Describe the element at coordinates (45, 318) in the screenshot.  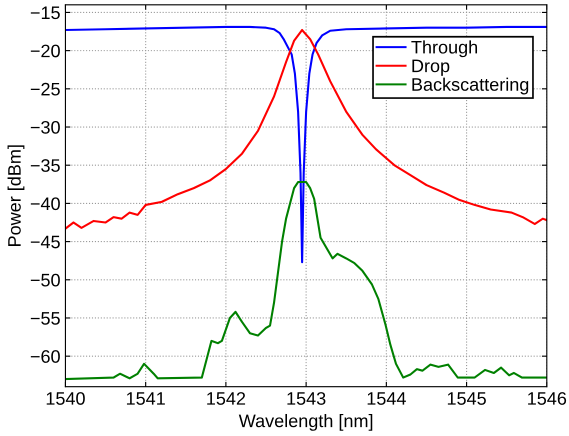
I see `y-tick-label: −55` at that location.